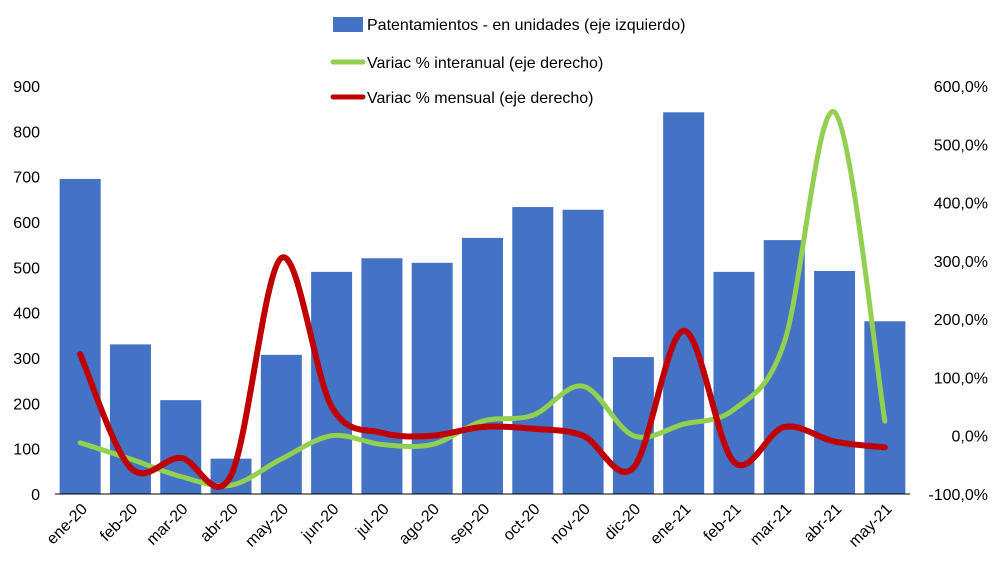 The image size is (1000, 572). What do you see at coordinates (26, 223) in the screenshot?
I see `left-tick-label: 600` at bounding box center [26, 223].